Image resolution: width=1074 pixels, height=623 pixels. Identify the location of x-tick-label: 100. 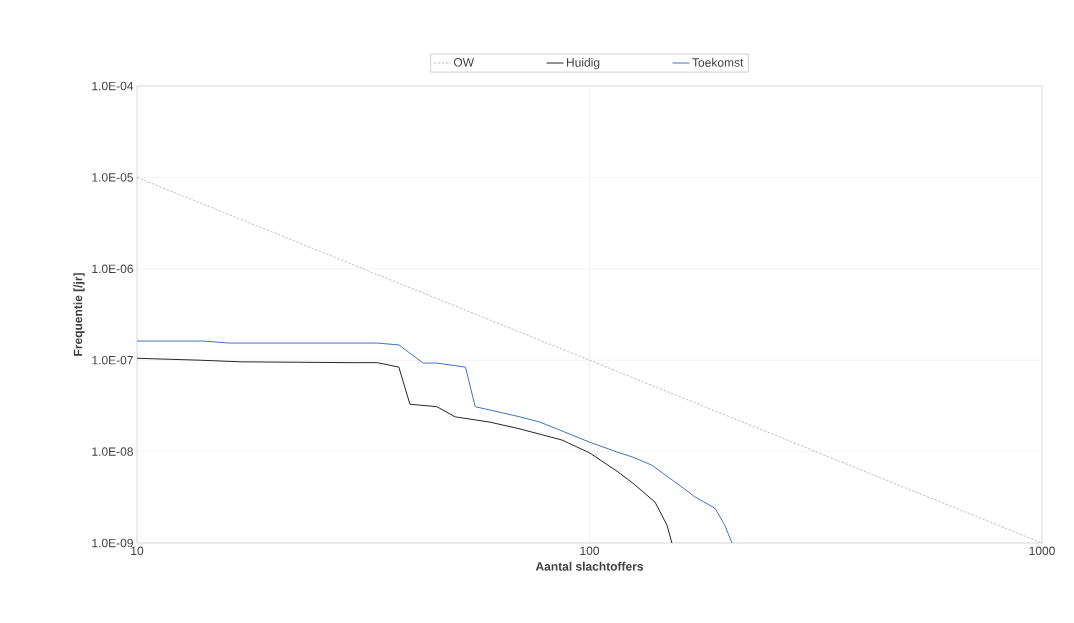
(590, 551).